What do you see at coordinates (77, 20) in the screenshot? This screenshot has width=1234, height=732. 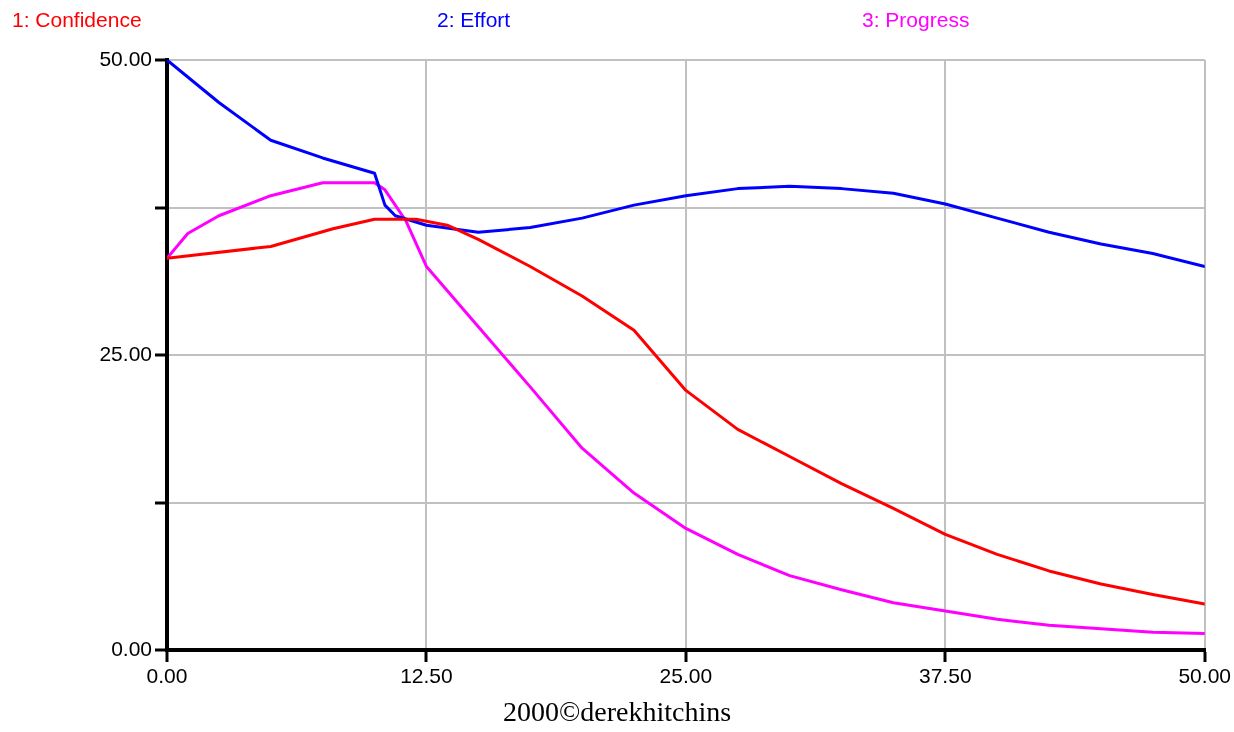 I see `text: 1: Confidence` at bounding box center [77, 20].